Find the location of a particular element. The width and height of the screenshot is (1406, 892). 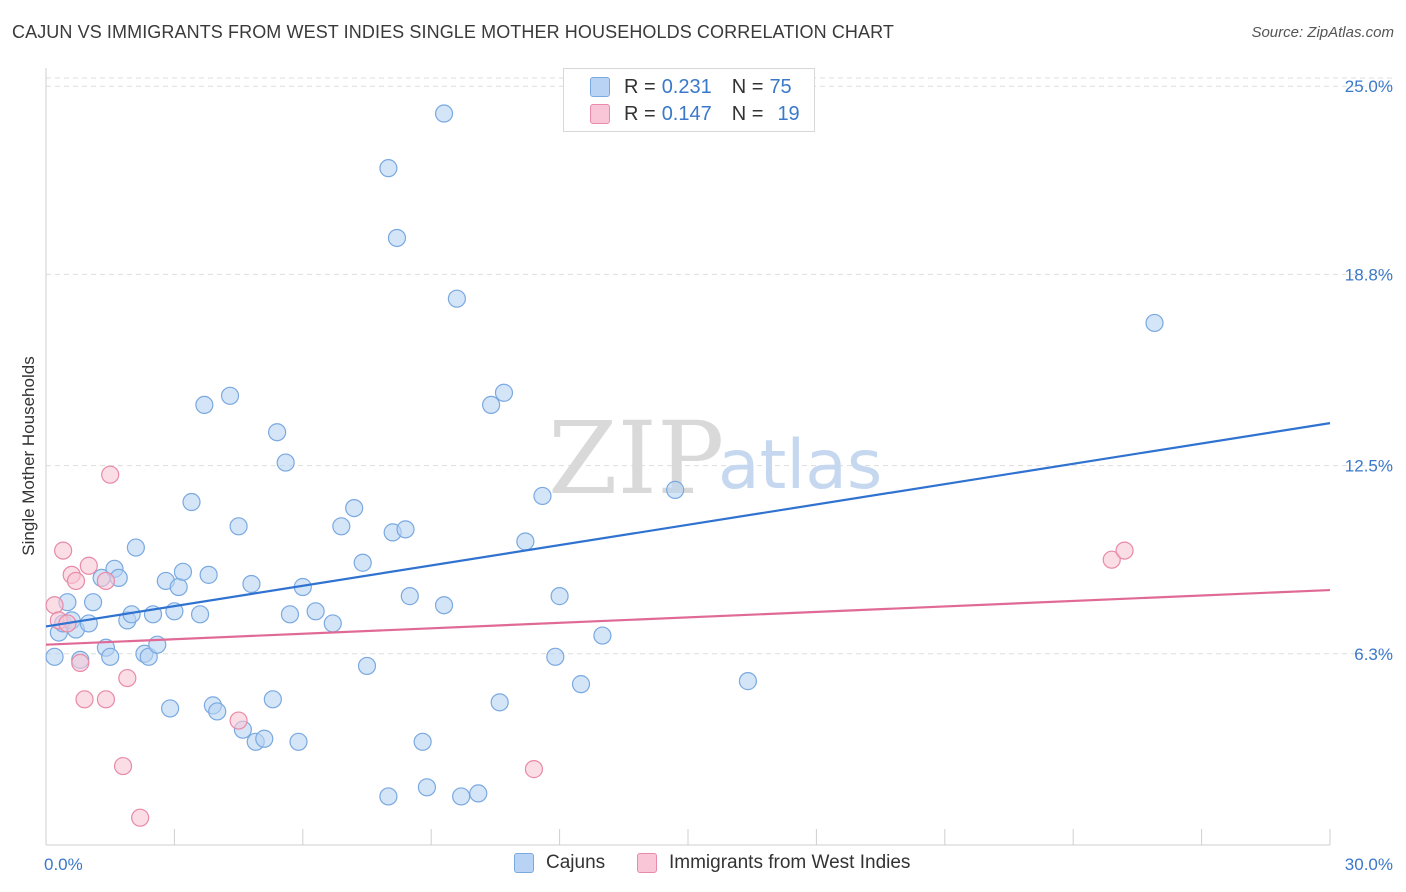

legend-r-value: 0.147 is located at coordinates (686, 113).